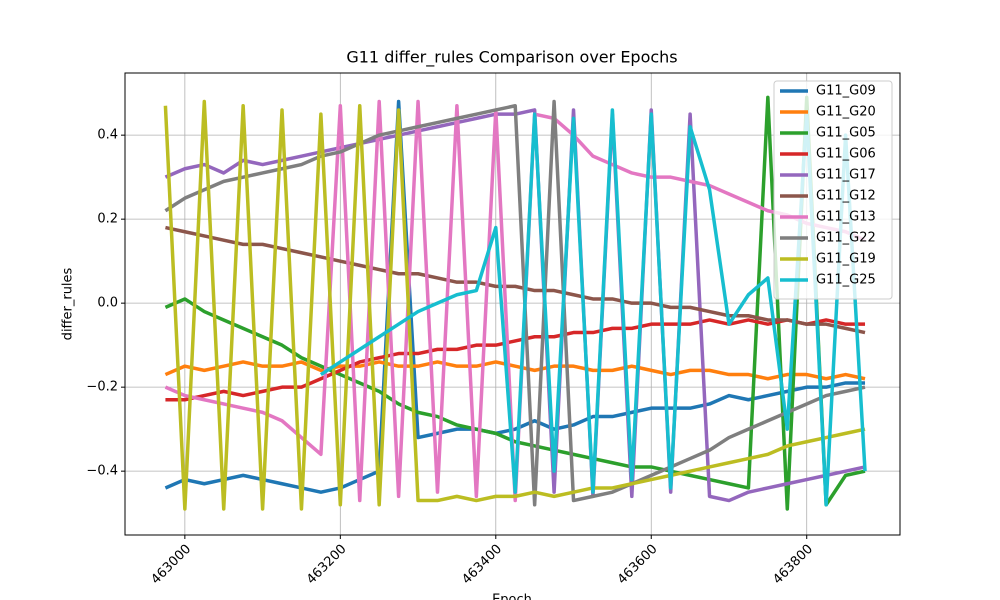 This screenshot has width=1000, height=600. Describe the element at coordinates (846, 133) in the screenshot. I see `legend-label: G11_G05` at that location.